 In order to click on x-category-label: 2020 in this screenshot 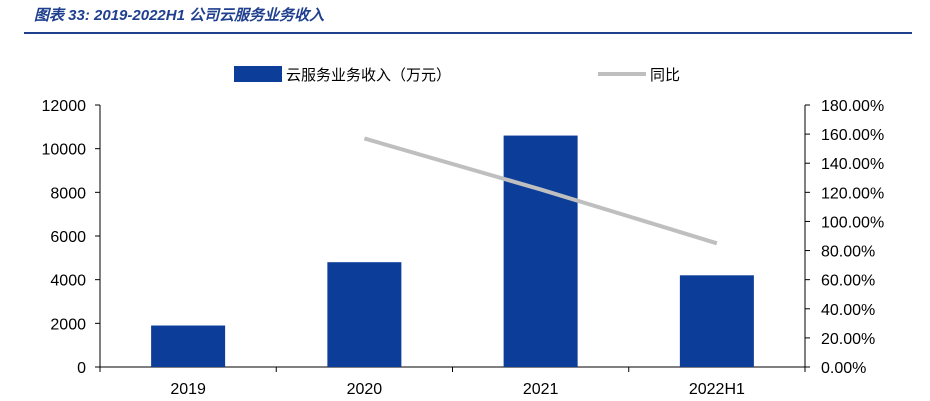, I will do `click(365, 389)`.